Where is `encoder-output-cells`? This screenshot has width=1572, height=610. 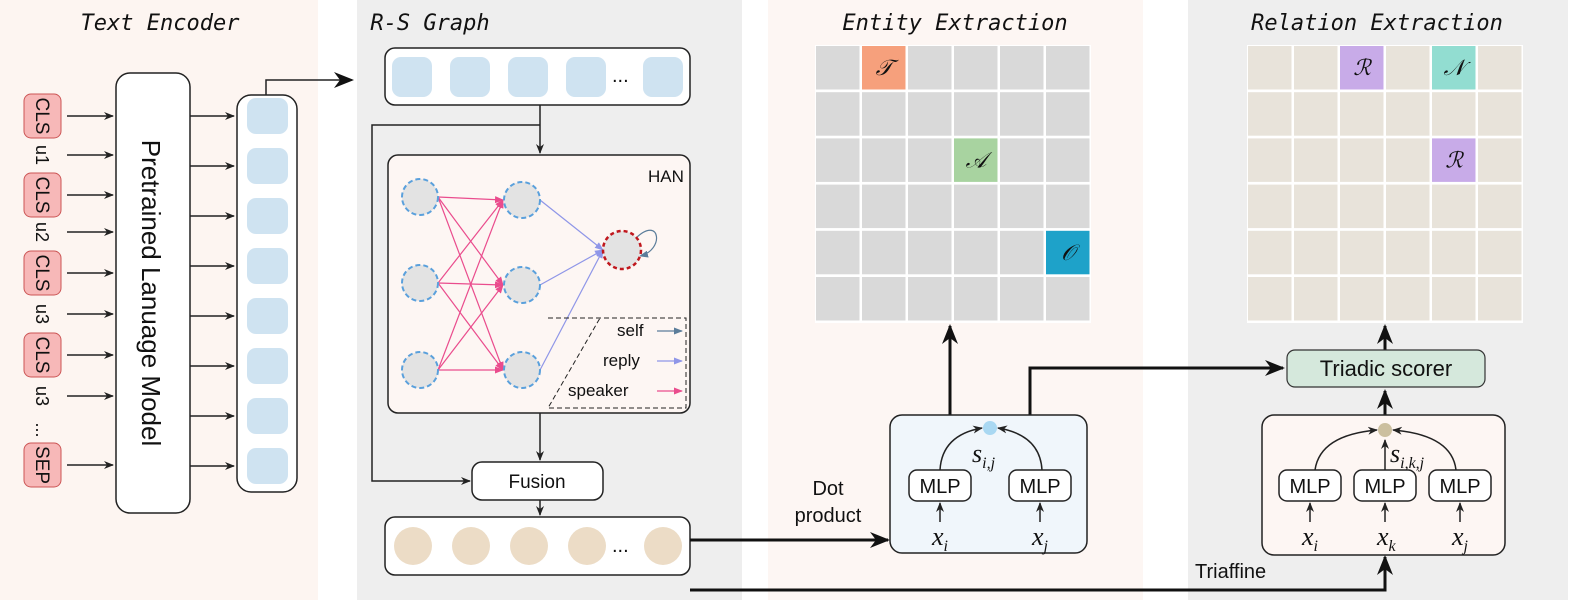 encoder-output-cells is located at coordinates (239, 291).